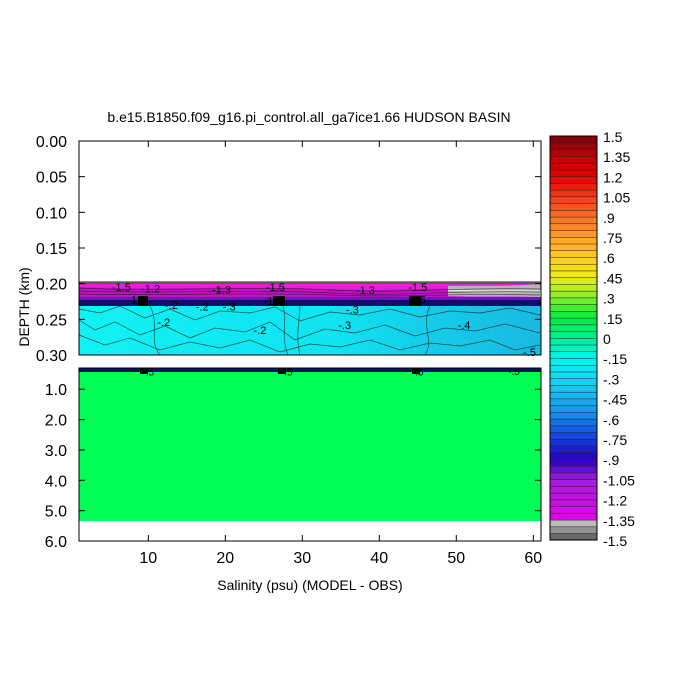 The width and height of the screenshot is (700, 700). What do you see at coordinates (615, 400) in the screenshot?
I see `colorbar-tick-label: -.45` at bounding box center [615, 400].